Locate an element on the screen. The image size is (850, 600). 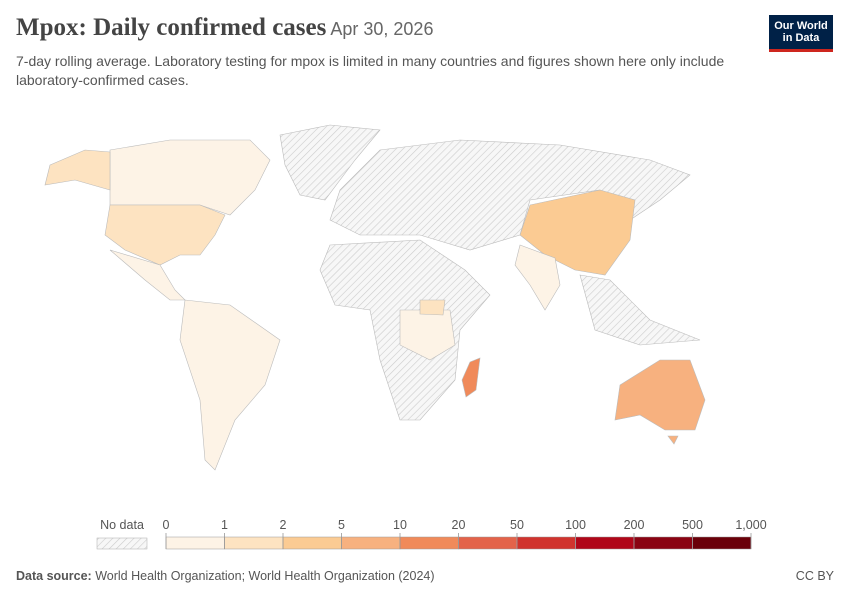
tasmania is located at coordinates (673, 440).